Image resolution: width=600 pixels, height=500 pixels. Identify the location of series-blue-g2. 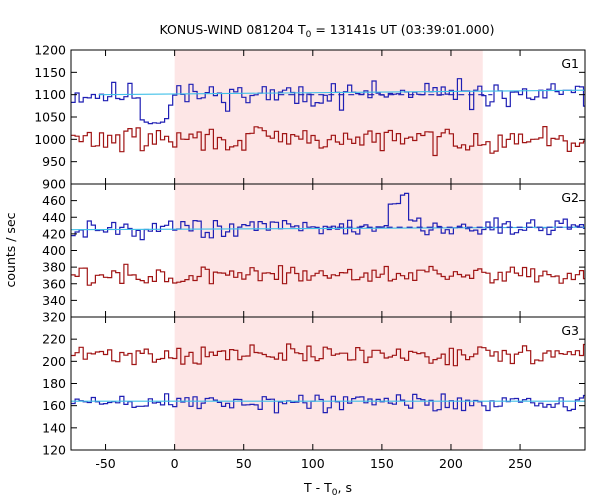
(328, 216).